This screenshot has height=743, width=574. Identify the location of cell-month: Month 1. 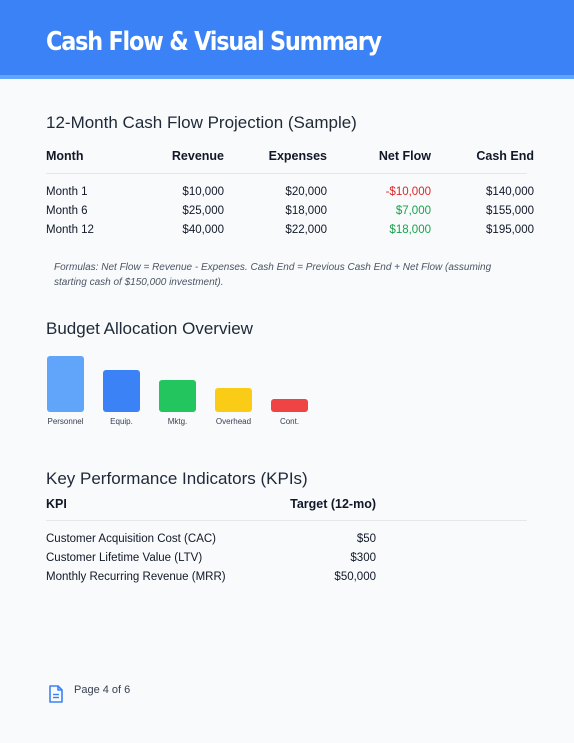
(67, 192).